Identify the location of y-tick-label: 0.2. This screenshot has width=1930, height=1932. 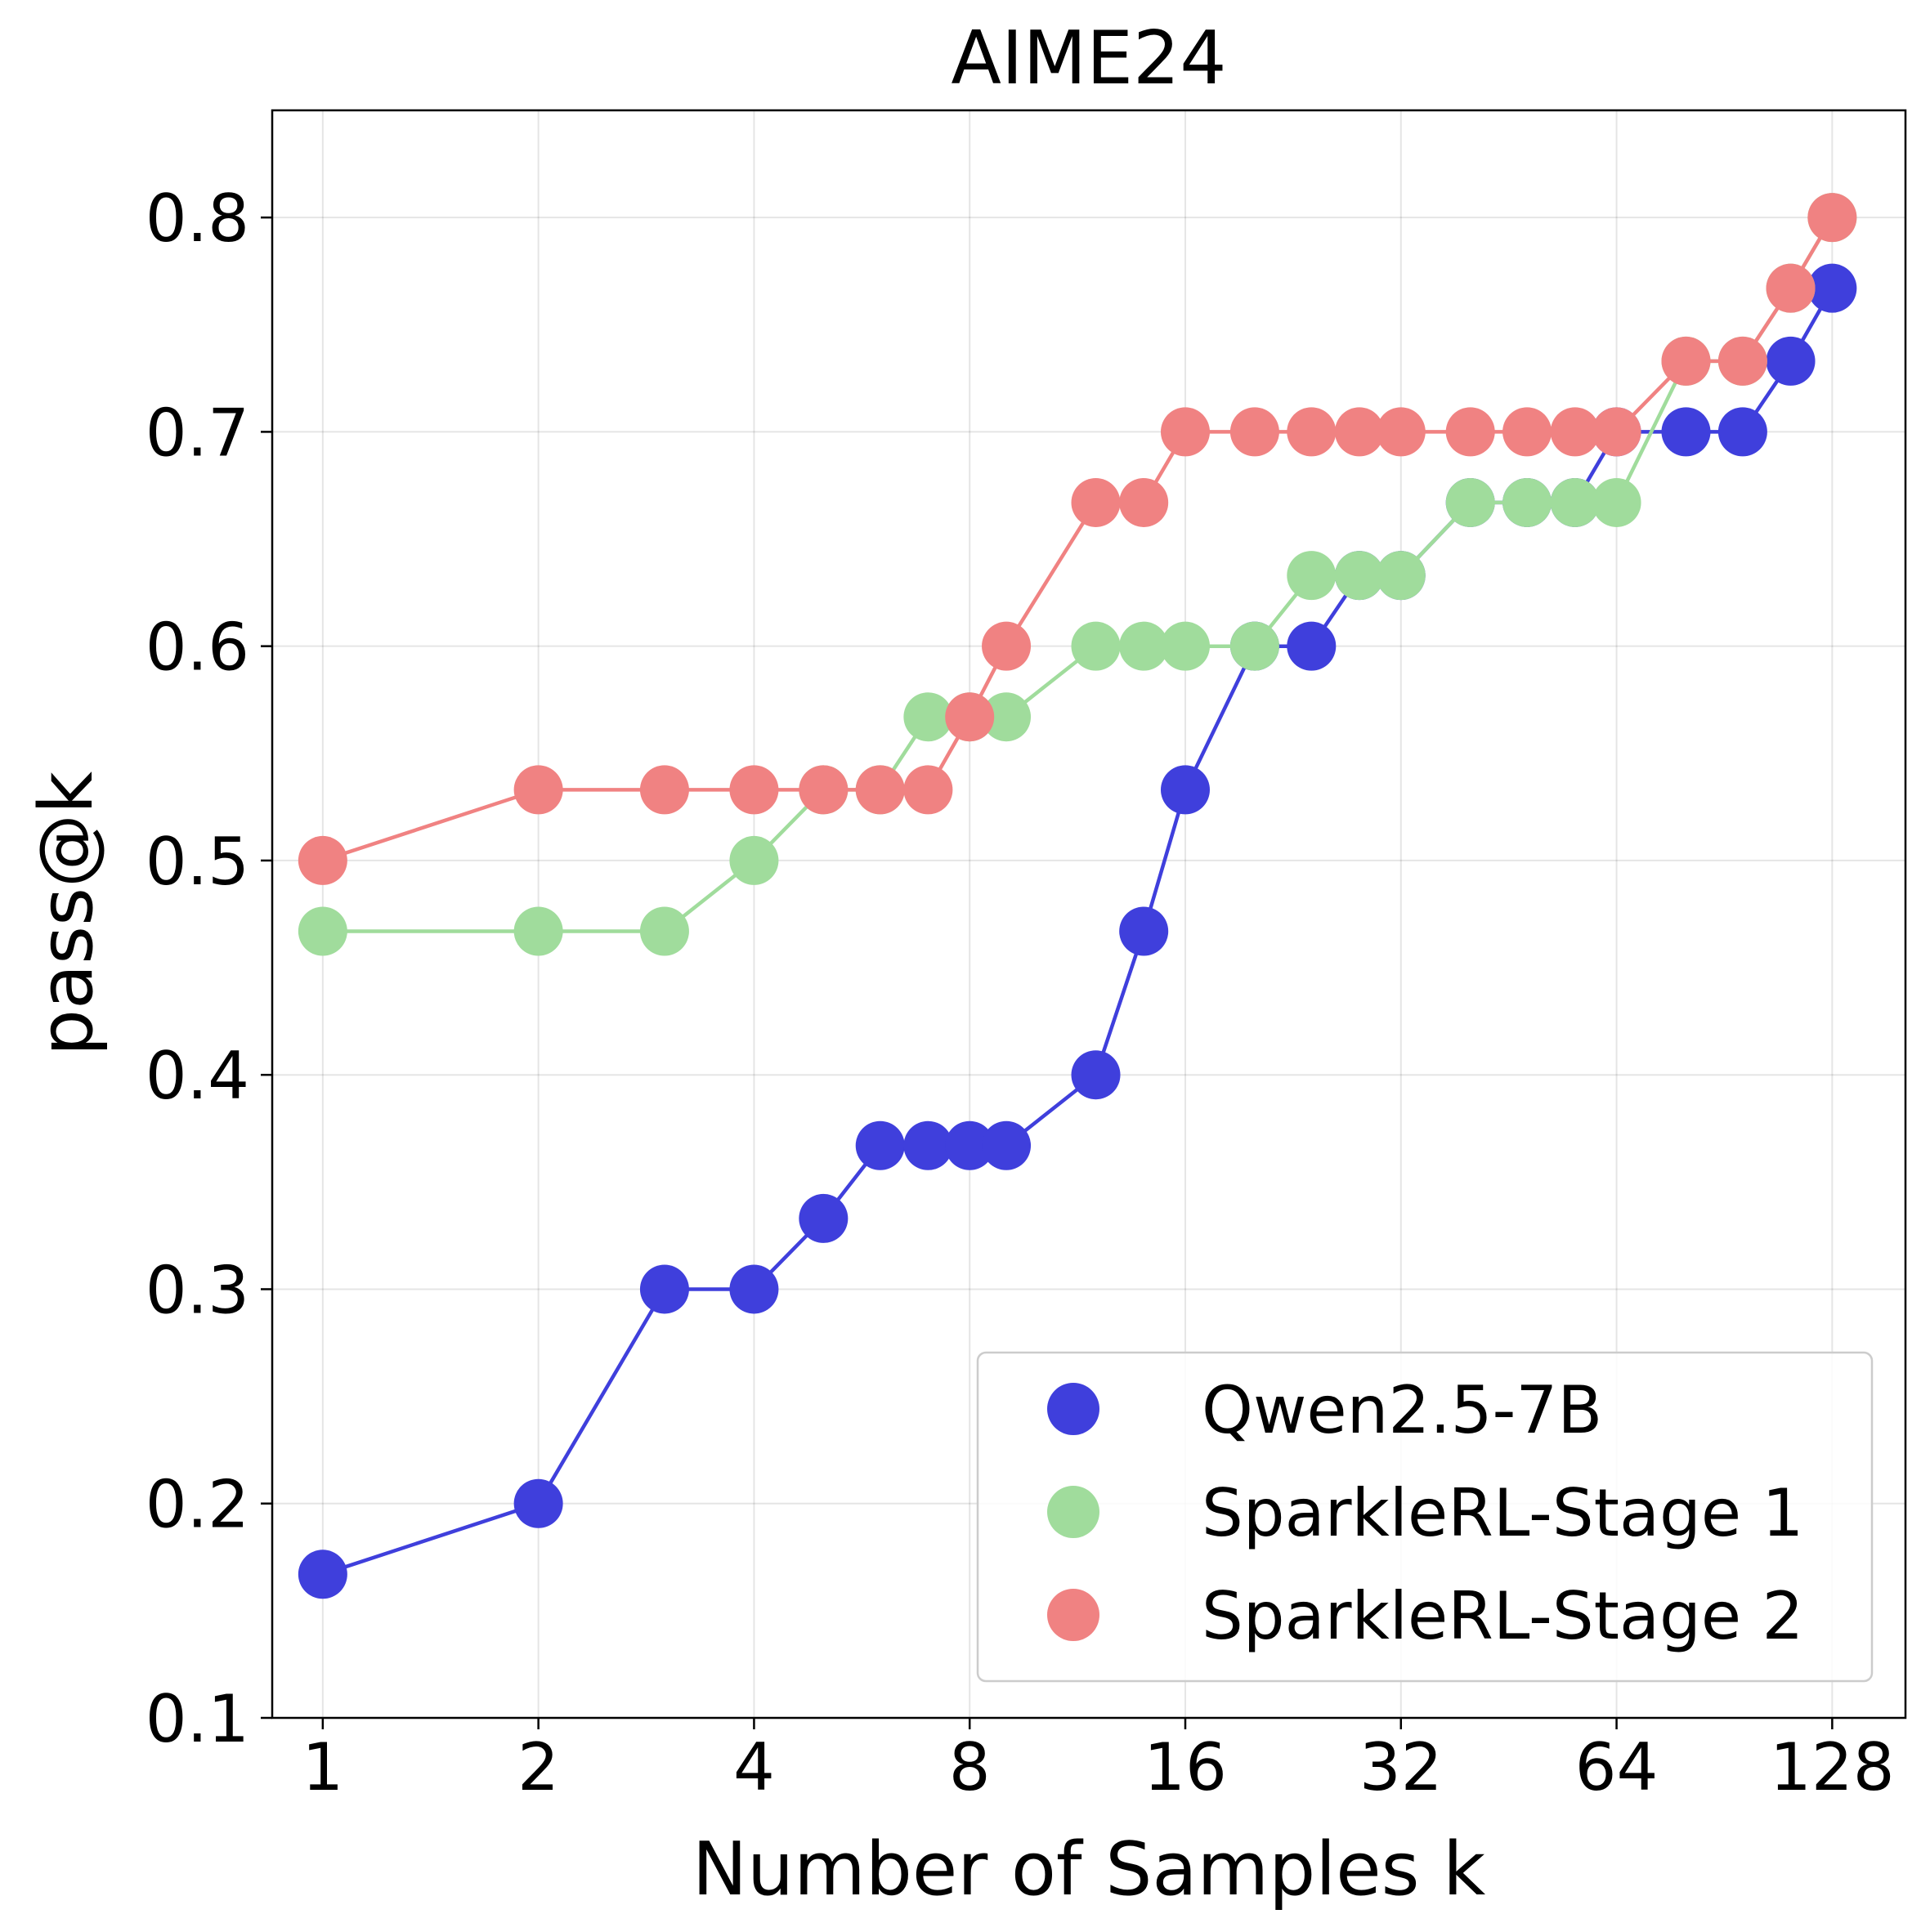
(197, 1505).